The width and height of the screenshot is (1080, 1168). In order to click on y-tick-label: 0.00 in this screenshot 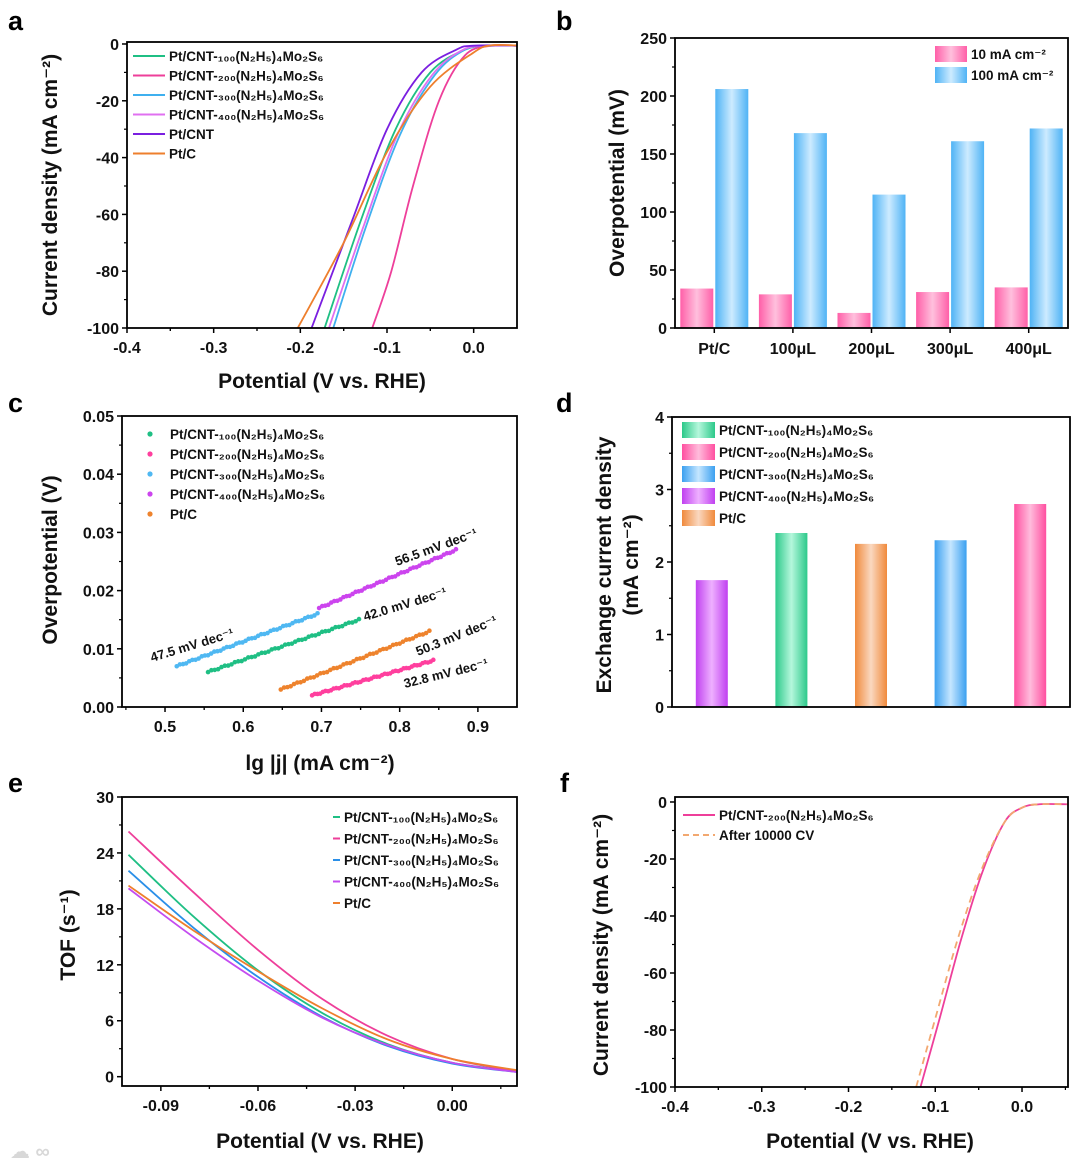, I will do `click(98, 708)`.